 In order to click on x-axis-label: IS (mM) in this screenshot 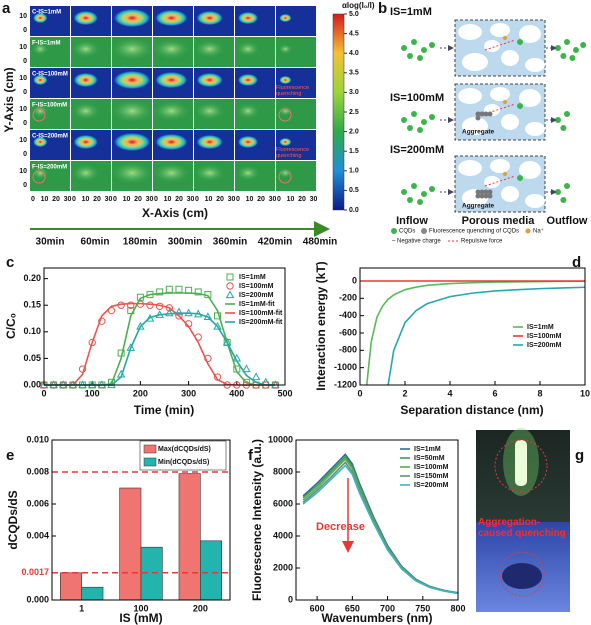, I will do `click(140, 618)`.